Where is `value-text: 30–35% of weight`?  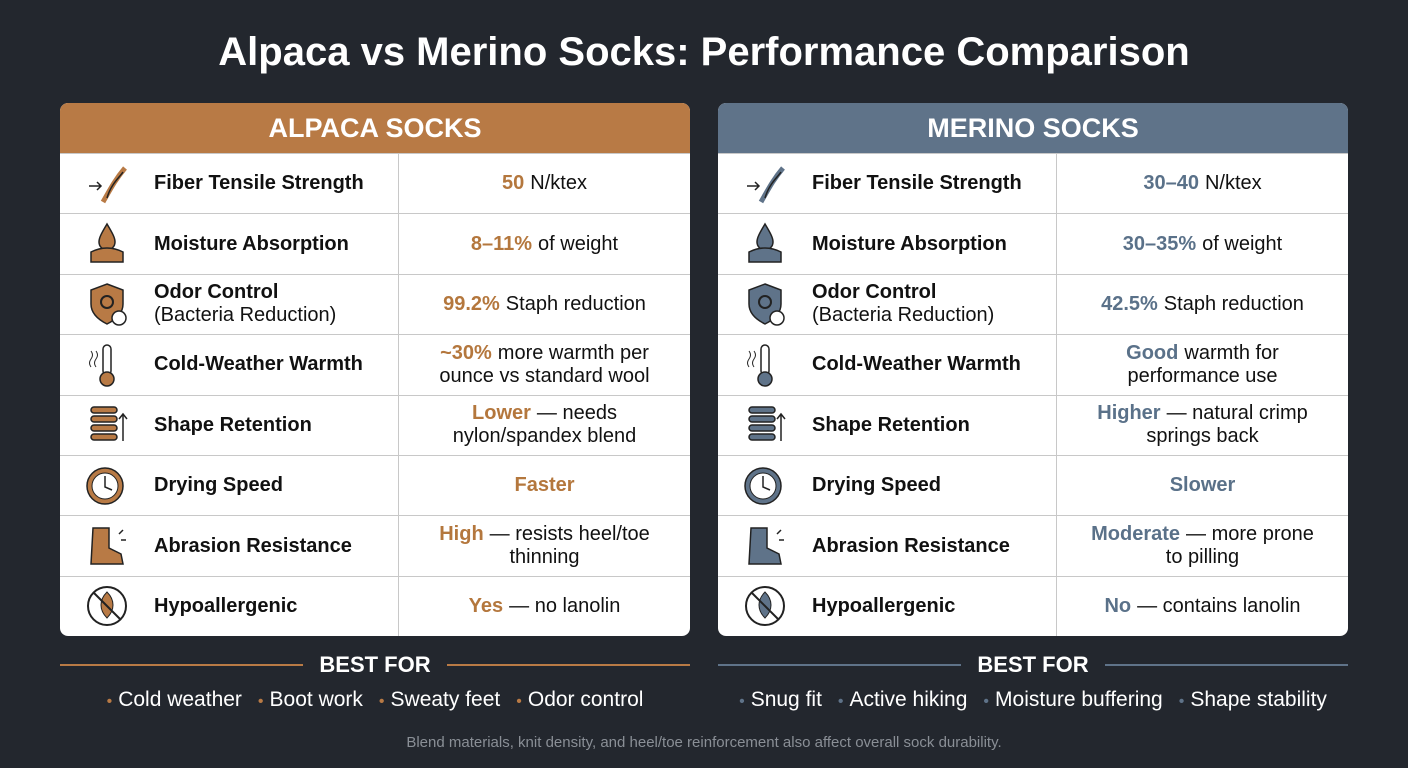 value-text: 30–35% of weight is located at coordinates (1202, 244).